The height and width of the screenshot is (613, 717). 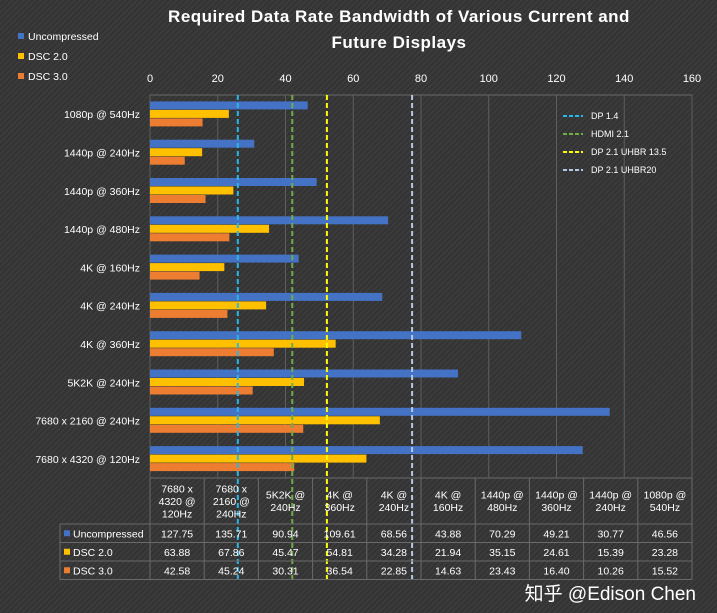 I want to click on x-tick-label: 160, so click(x=692, y=79).